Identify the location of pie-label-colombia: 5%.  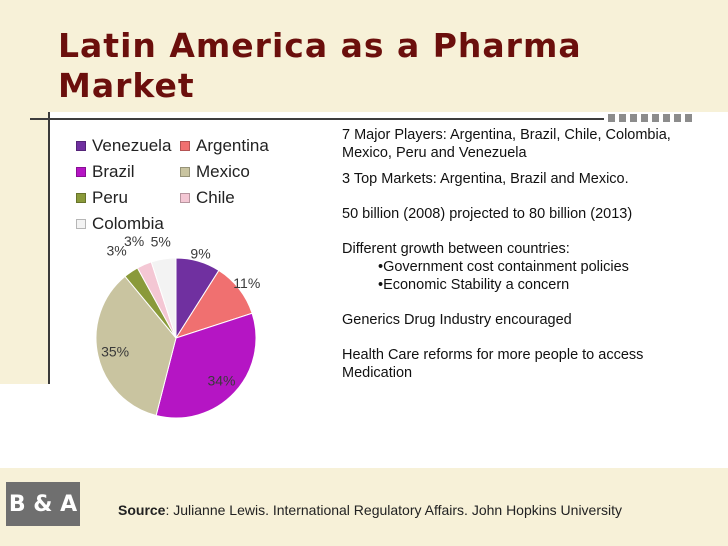
(161, 242).